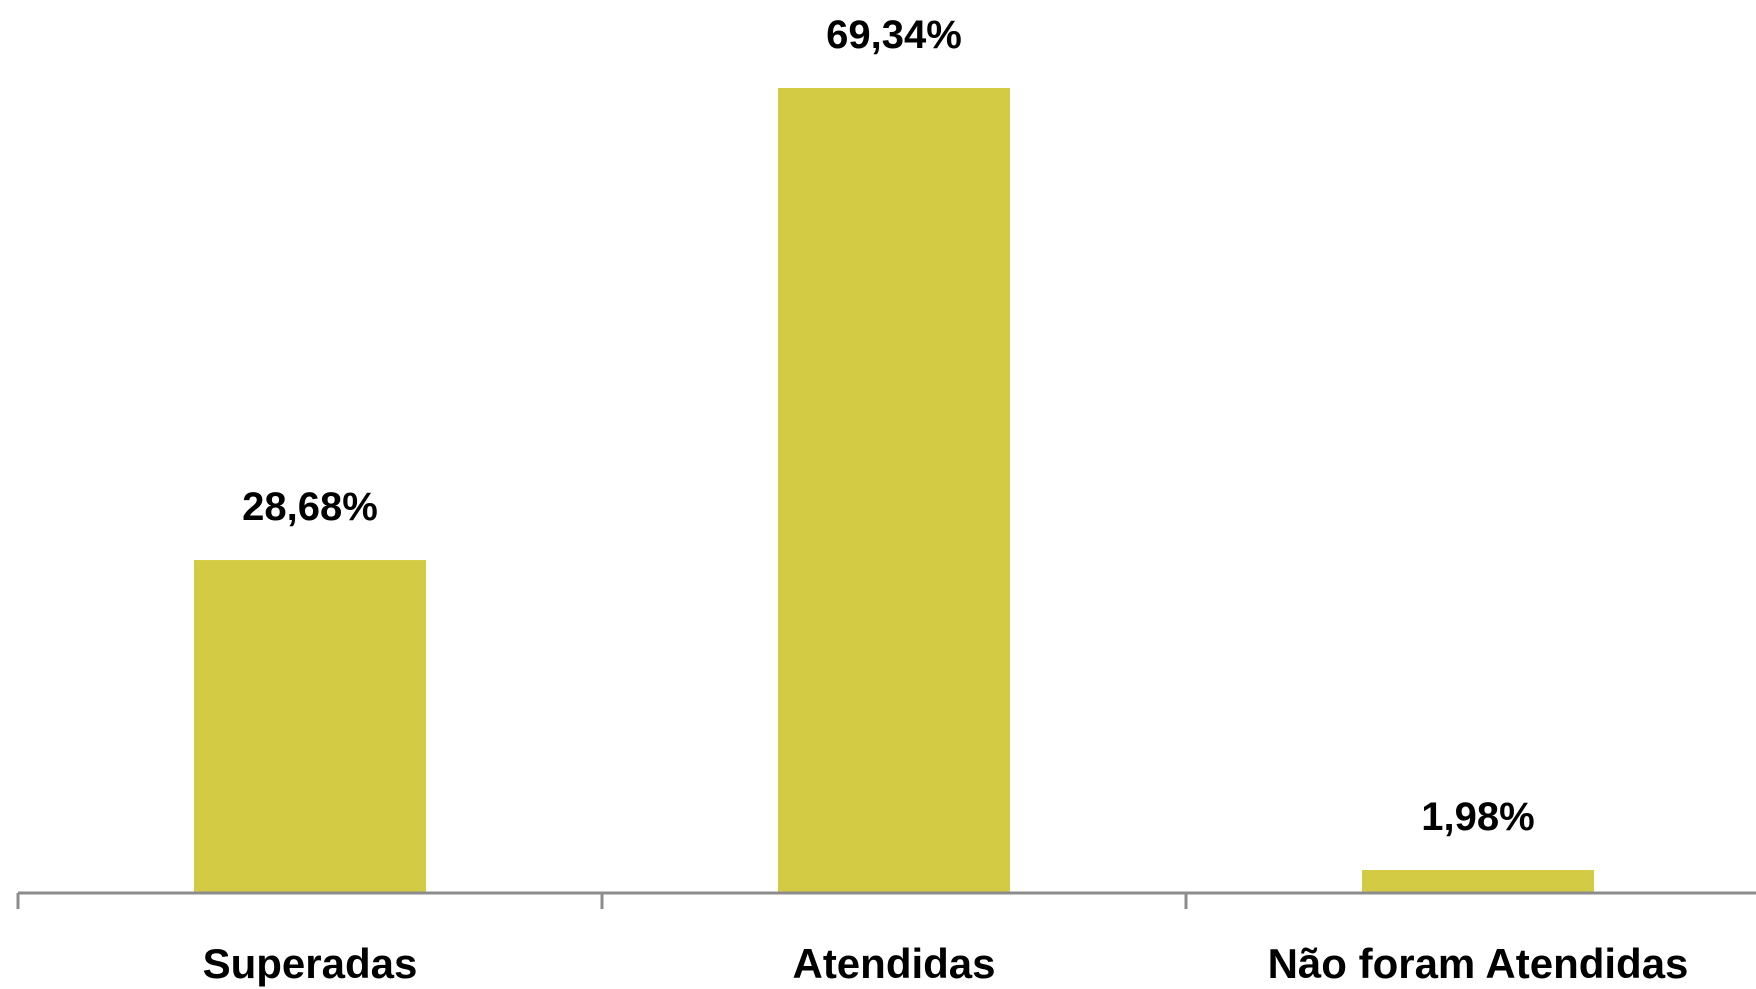 This screenshot has width=1756, height=989. I want to click on data-label-2: 1,98%, so click(1477, 817).